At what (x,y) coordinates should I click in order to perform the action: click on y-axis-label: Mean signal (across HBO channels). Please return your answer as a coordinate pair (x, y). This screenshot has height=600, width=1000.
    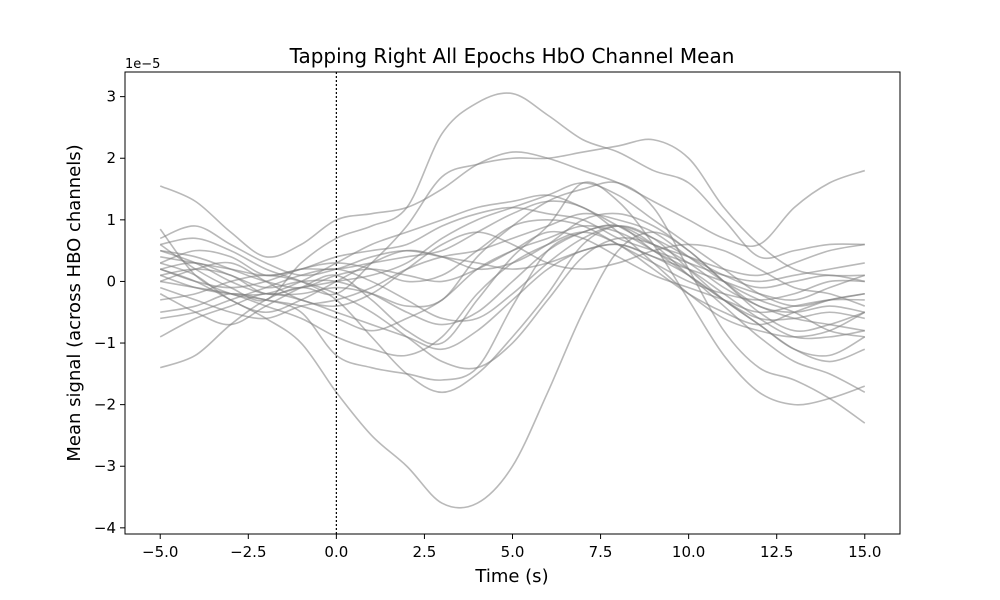
    Looking at the image, I should click on (74, 302).